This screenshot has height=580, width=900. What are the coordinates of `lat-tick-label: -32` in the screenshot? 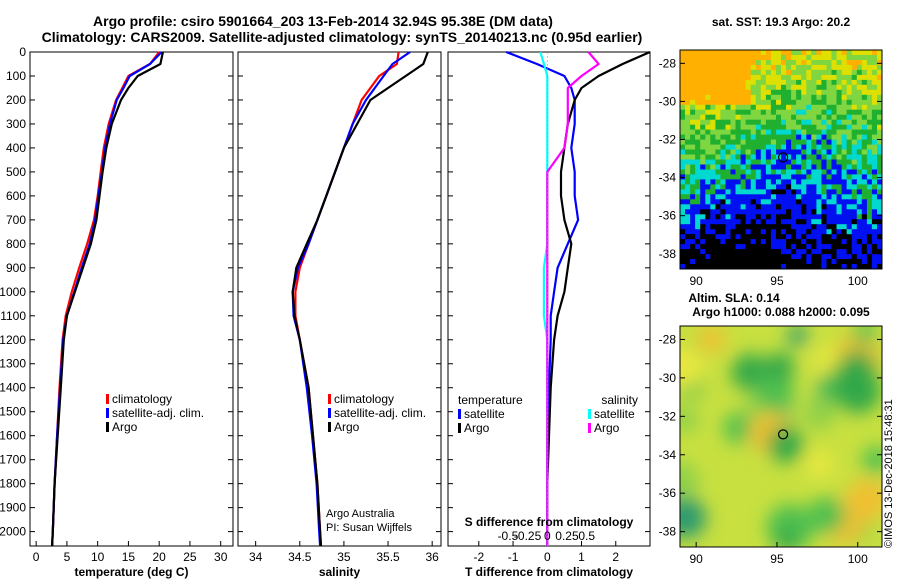 It's located at (668, 140).